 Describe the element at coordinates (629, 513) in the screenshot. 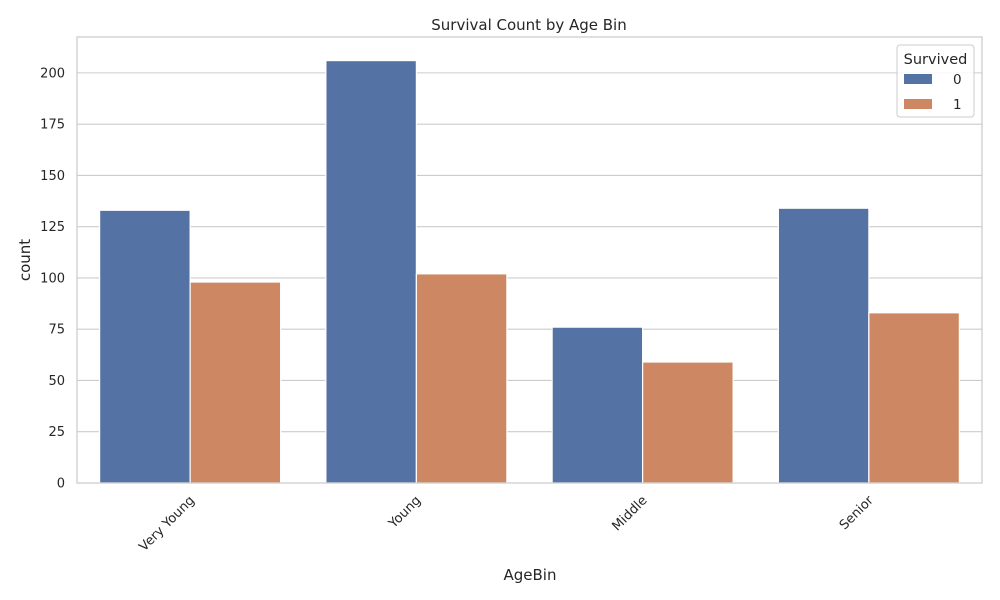

I see `x-tick-label: Middle` at that location.